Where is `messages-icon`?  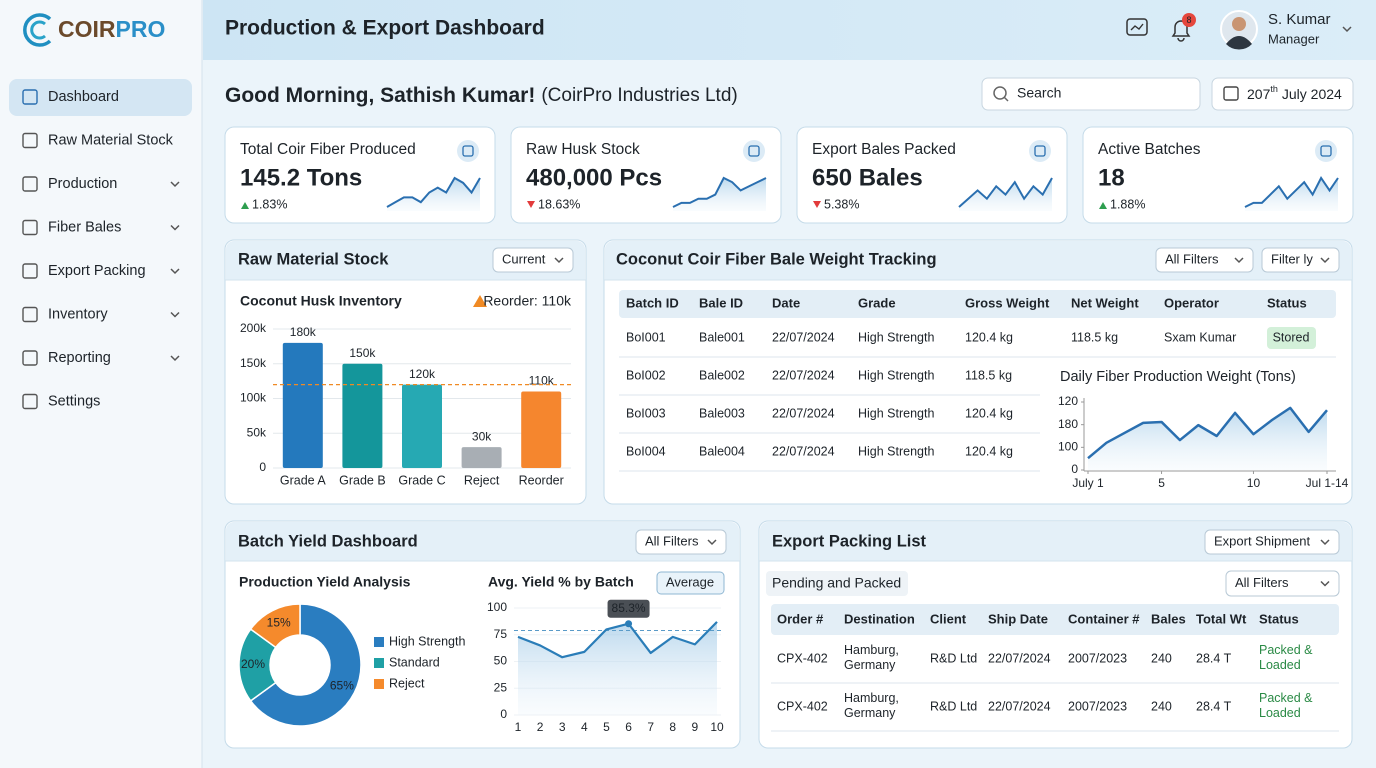
messages-icon is located at coordinates (1137, 27).